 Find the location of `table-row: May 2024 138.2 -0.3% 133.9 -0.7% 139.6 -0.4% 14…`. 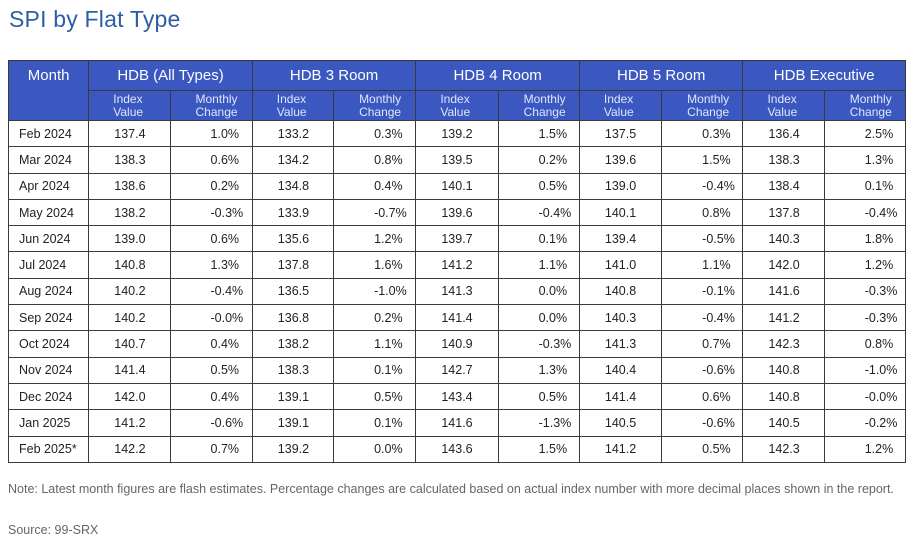

table-row: May 2024 138.2 -0.3% 133.9 -0.7% 139.6 -0.4% 14… is located at coordinates (457, 212).